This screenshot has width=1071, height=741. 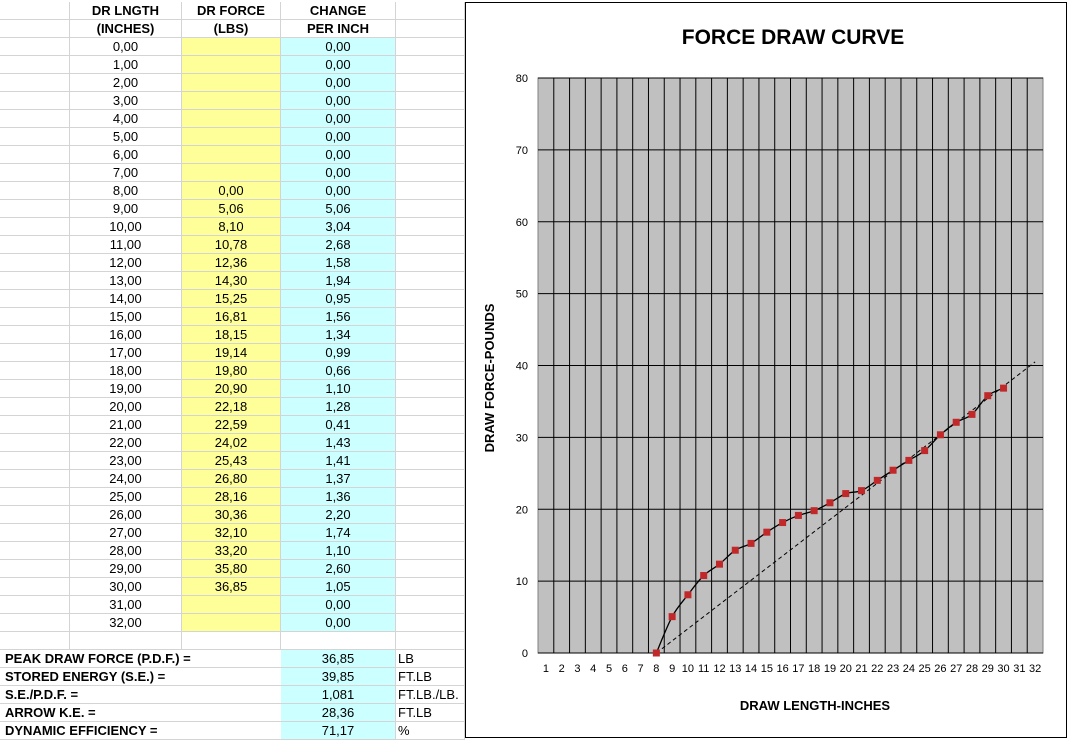 I want to click on x-axis-label: DRAW LENGTH-INCHES, so click(x=815, y=705).